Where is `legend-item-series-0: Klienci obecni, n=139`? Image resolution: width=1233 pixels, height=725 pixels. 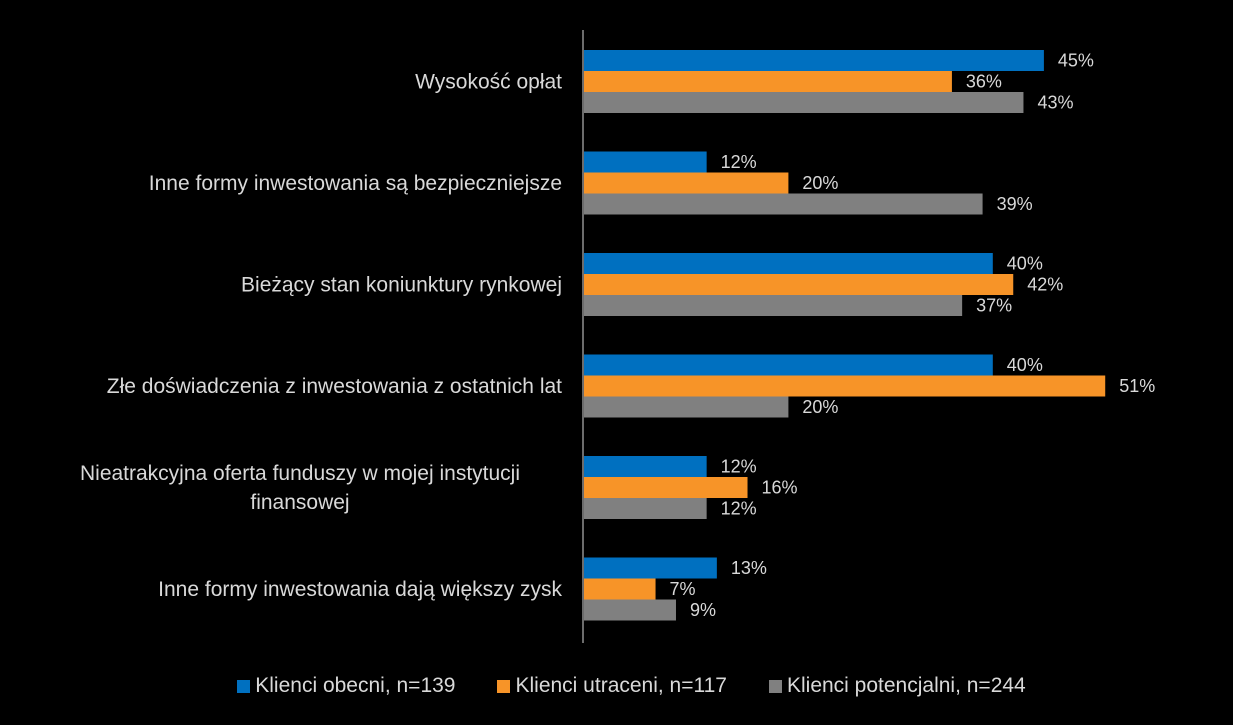 legend-item-series-0: Klienci obecni, n=139 is located at coordinates (346, 686).